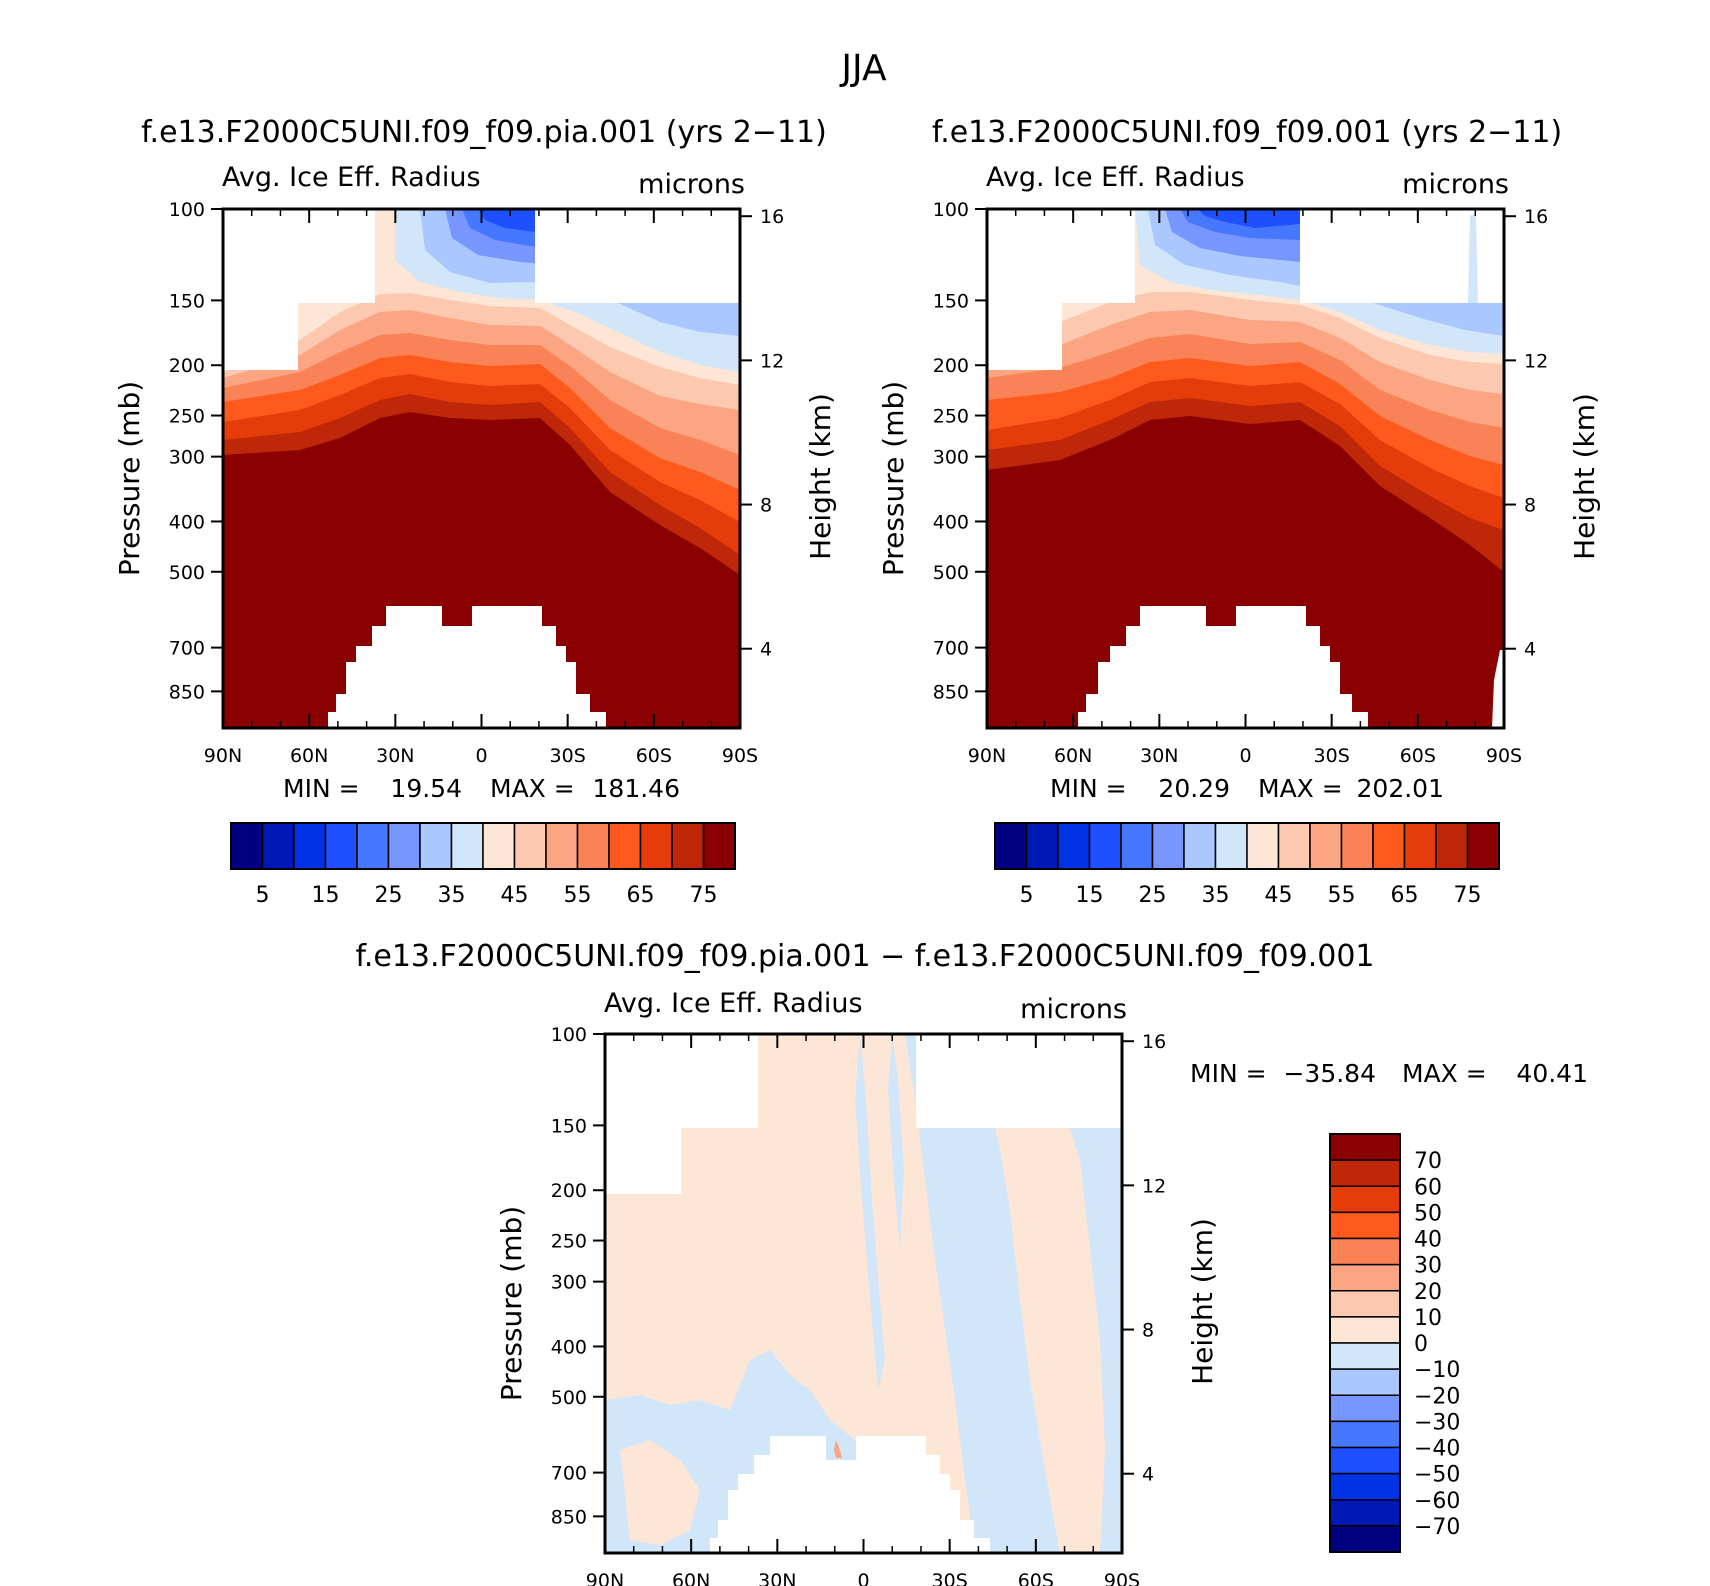  I want to click on panel-c-contour-field, so click(863, 1293).